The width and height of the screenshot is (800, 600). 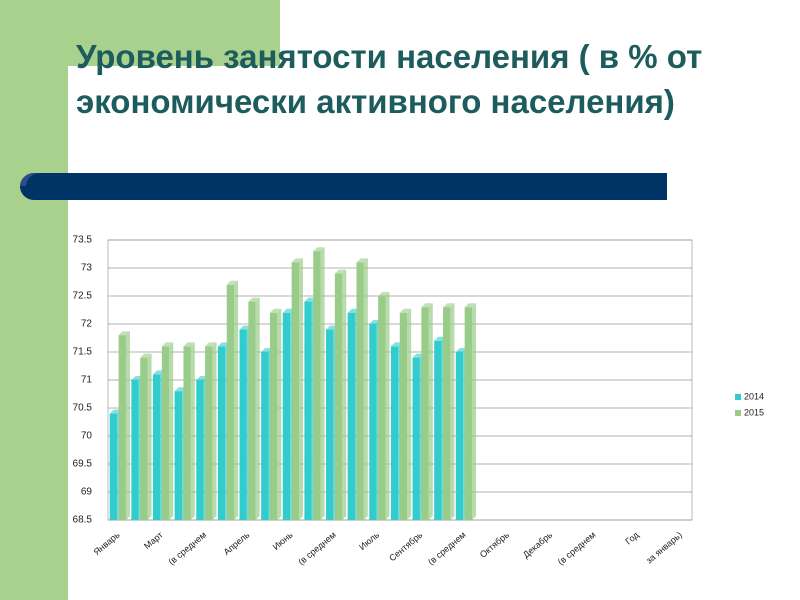 What do you see at coordinates (83, 240) in the screenshot?
I see `y-tick-label: 73.5` at bounding box center [83, 240].